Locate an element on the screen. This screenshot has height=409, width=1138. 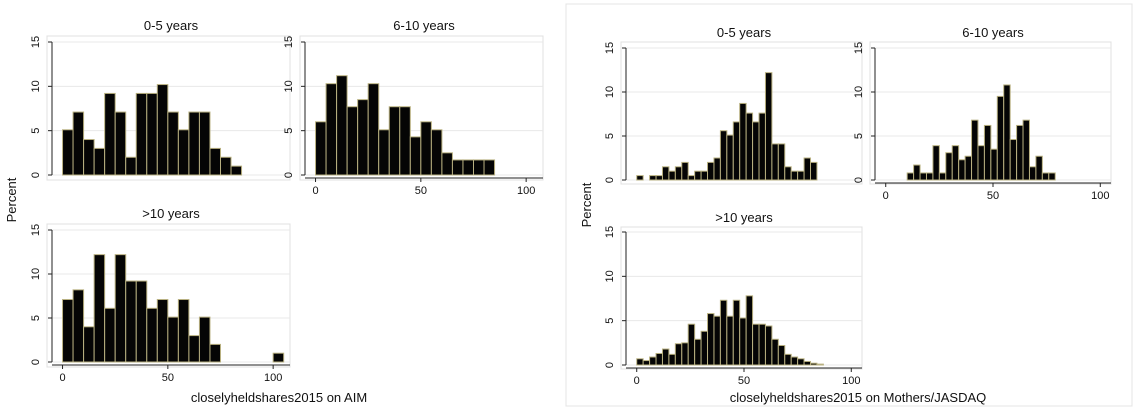
x-tick-label: 0 is located at coordinates (886, 196).